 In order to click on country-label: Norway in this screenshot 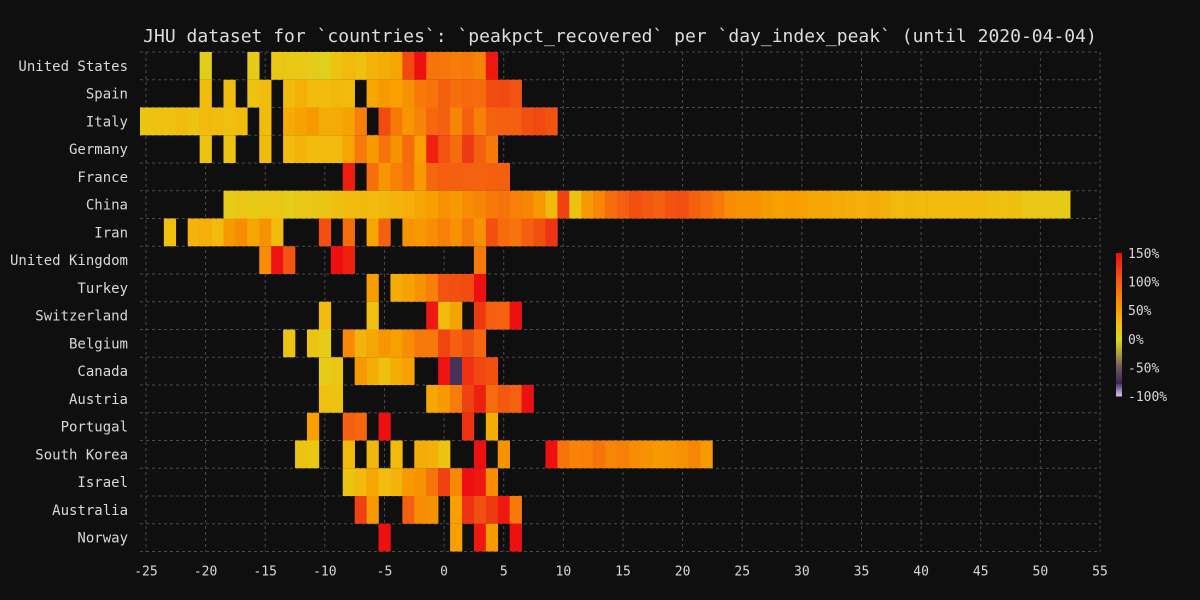, I will do `click(102, 539)`.